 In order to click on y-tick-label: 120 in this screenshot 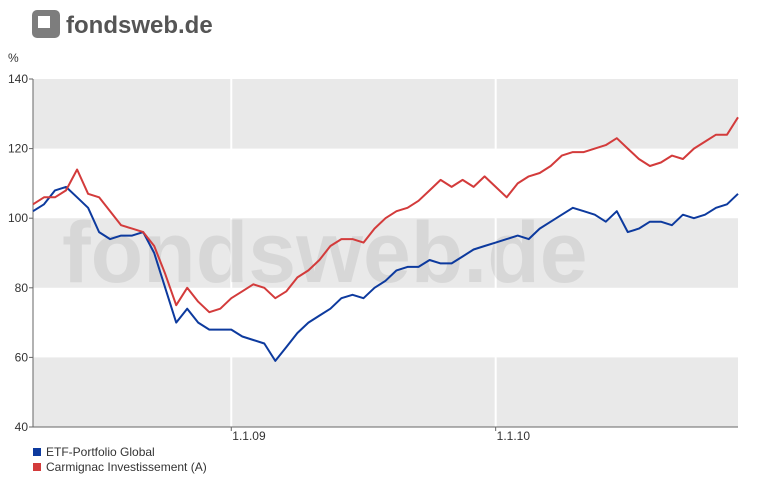, I will do `click(18, 149)`.